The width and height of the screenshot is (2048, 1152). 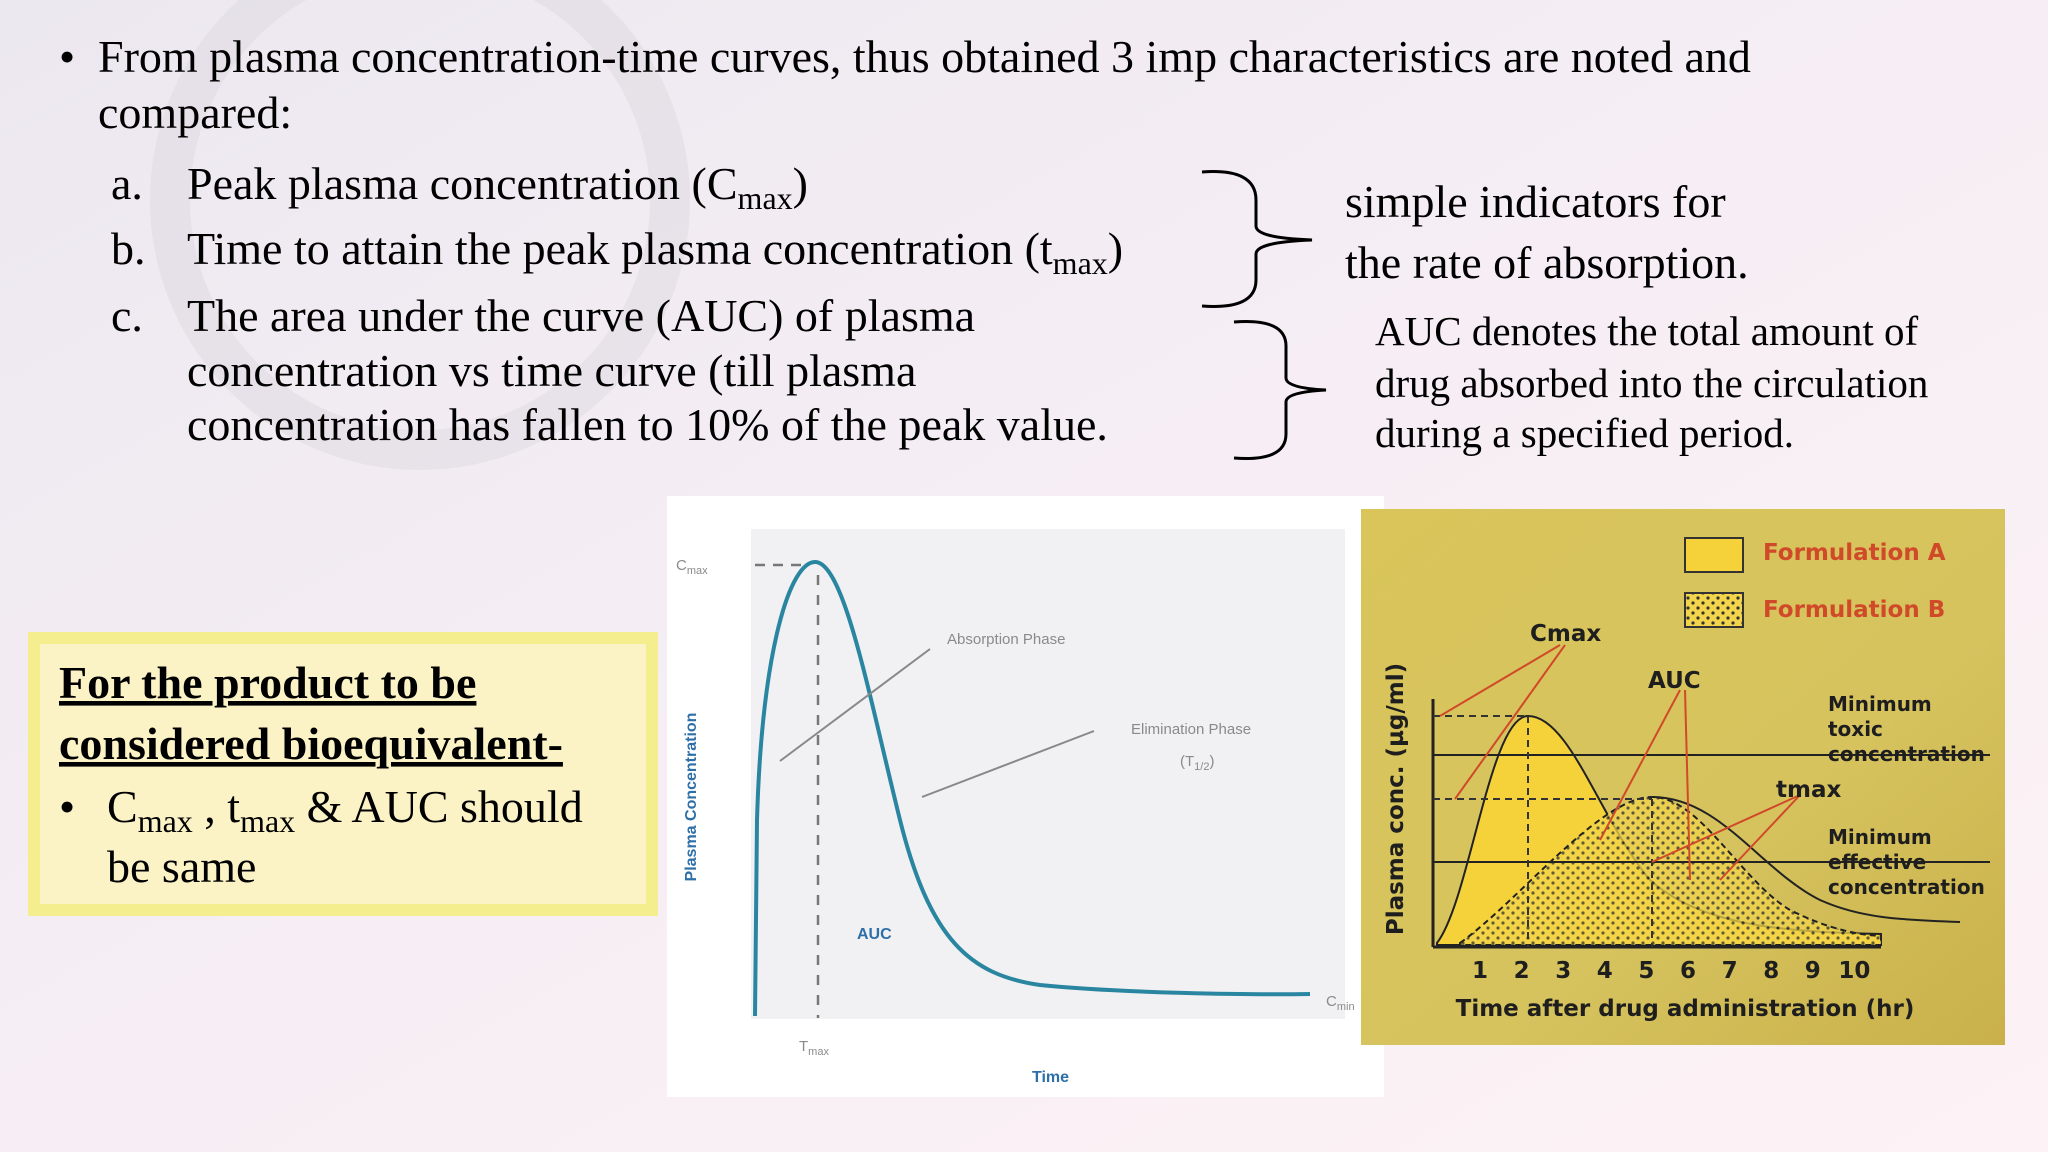 What do you see at coordinates (1006, 639) in the screenshot?
I see `phase-label: Absorption Phase` at bounding box center [1006, 639].